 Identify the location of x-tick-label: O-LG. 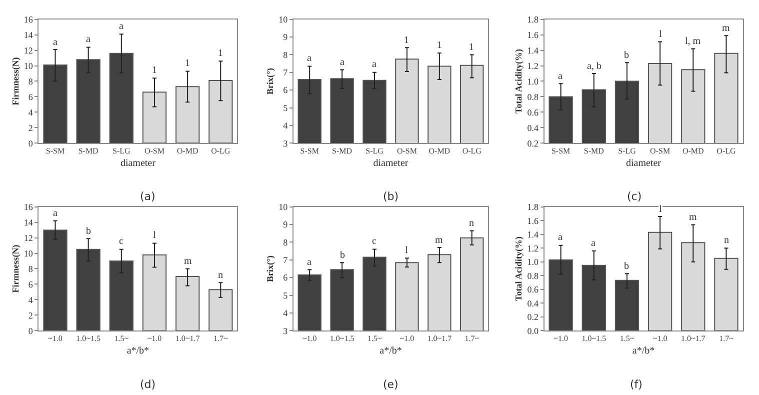
(726, 151).